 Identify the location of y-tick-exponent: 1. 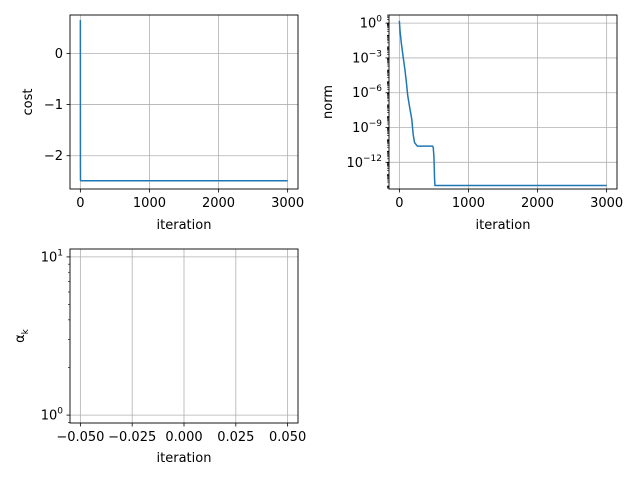
(60, 253).